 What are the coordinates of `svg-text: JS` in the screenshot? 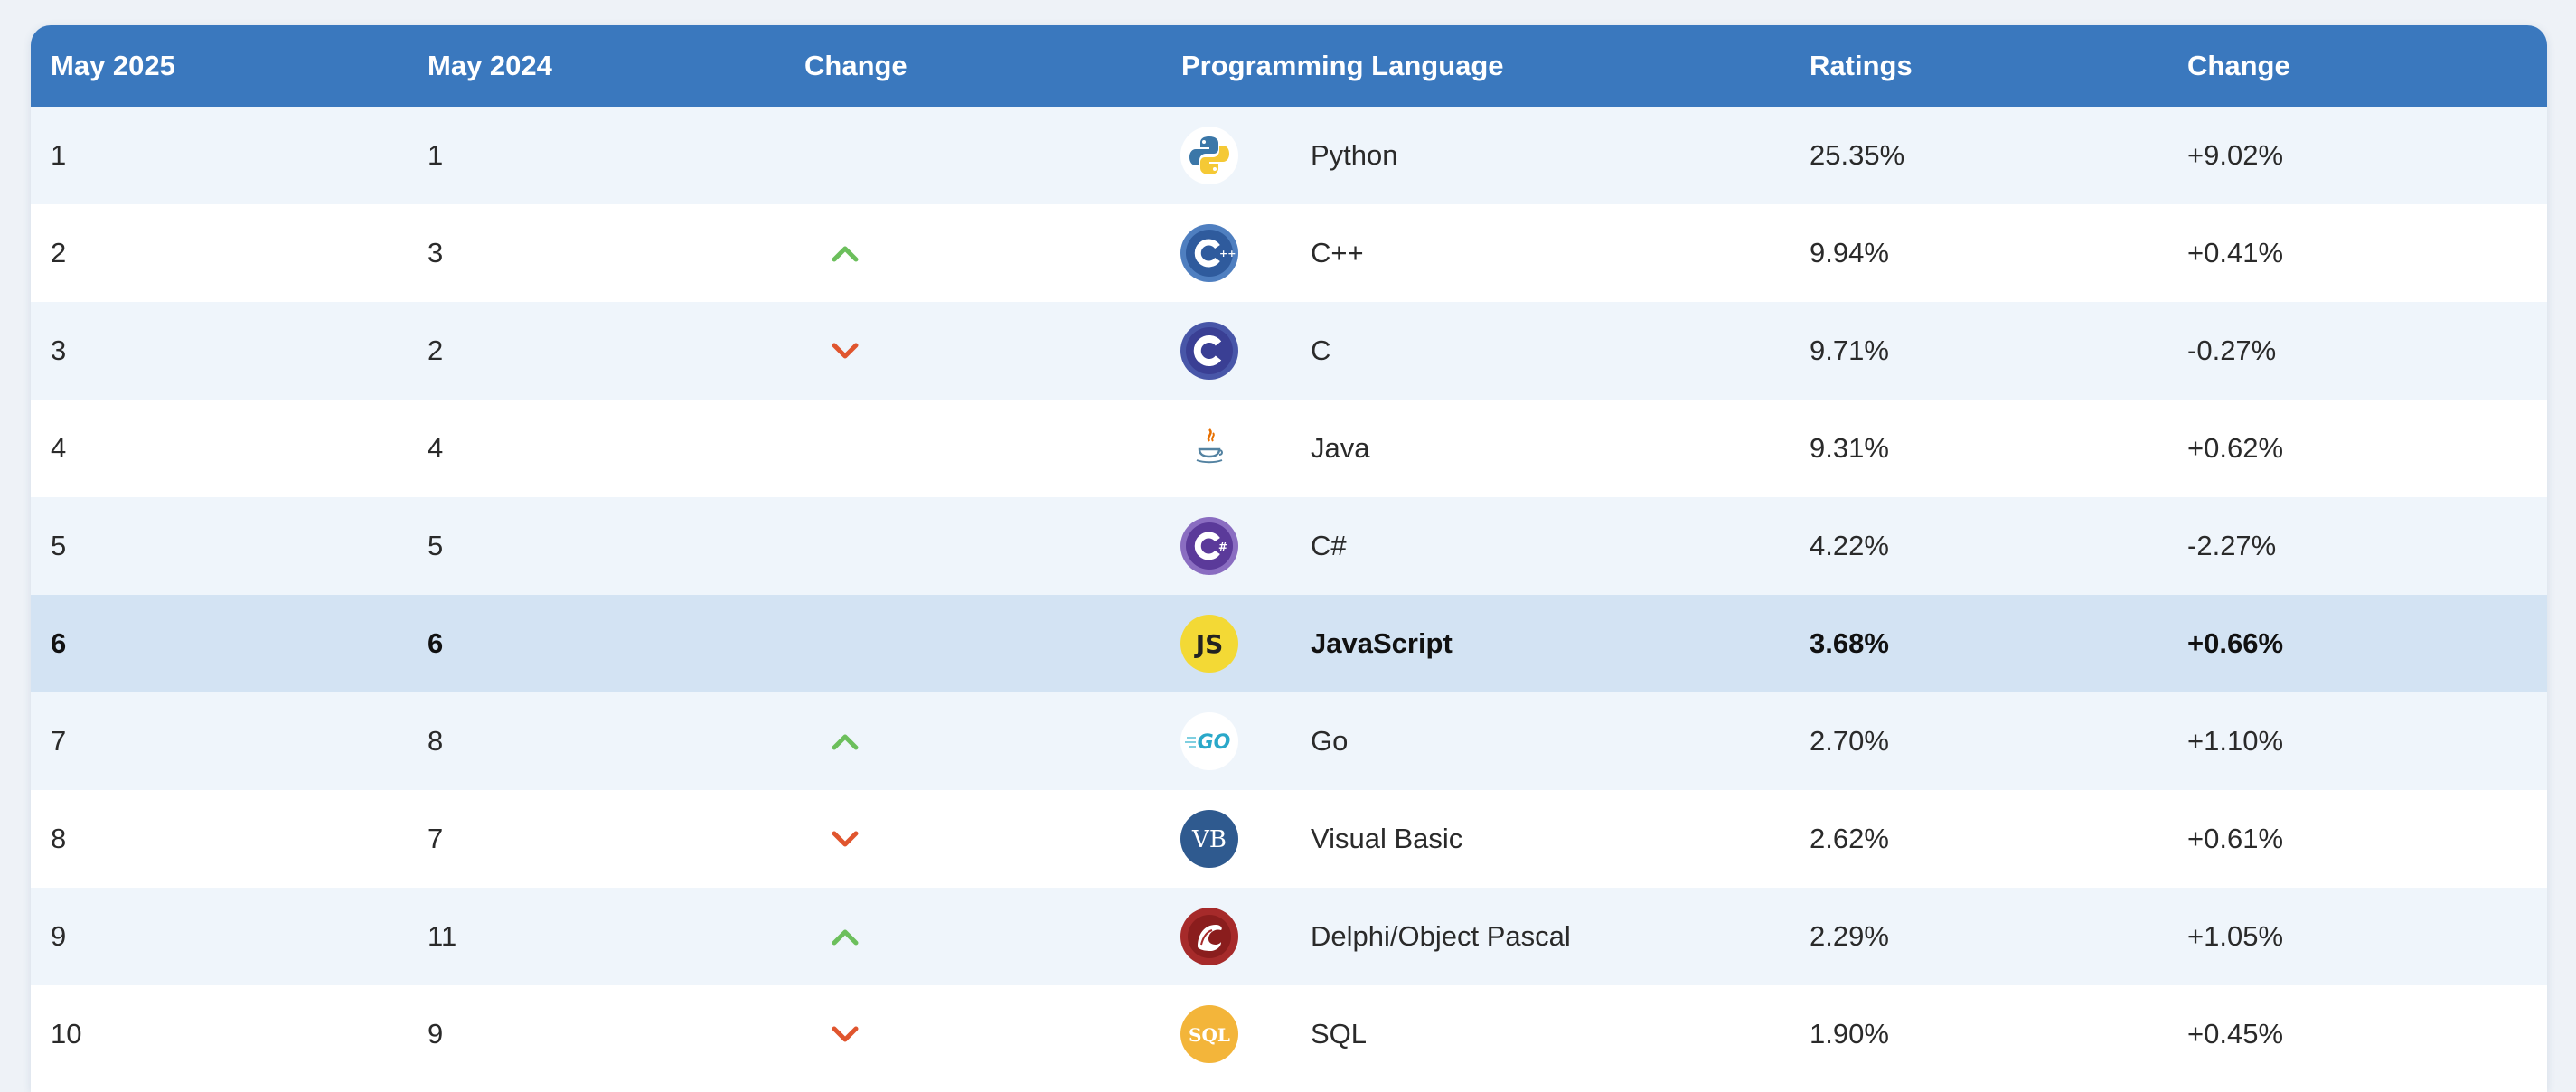 It's located at (1209, 644).